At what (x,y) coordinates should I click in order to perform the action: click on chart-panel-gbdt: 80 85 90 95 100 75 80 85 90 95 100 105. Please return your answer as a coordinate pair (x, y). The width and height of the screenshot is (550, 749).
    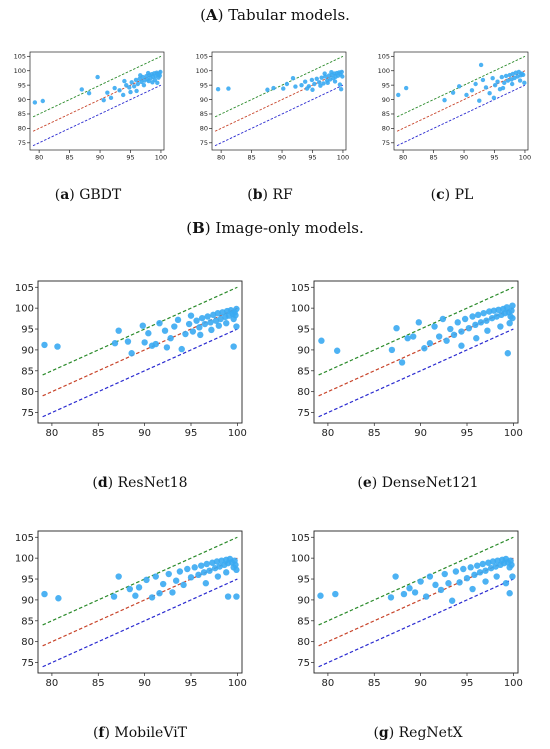
    Looking at the image, I should click on (88, 107).